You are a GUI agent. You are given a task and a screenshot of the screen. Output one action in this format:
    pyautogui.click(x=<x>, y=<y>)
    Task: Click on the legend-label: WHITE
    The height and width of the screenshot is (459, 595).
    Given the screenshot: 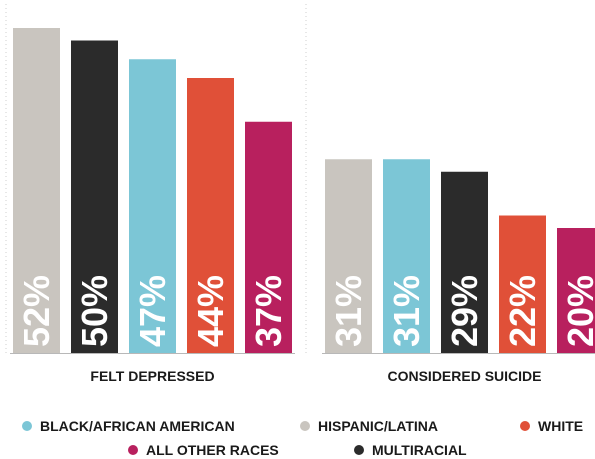 What is the action you would take?
    pyautogui.click(x=561, y=426)
    